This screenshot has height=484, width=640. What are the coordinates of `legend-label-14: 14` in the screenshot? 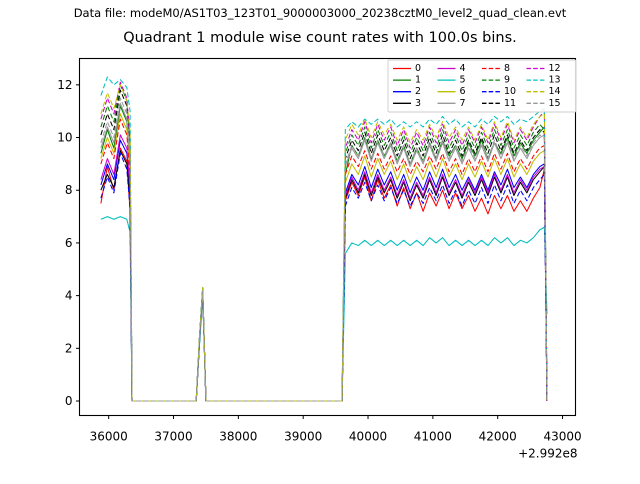 It's located at (555, 91).